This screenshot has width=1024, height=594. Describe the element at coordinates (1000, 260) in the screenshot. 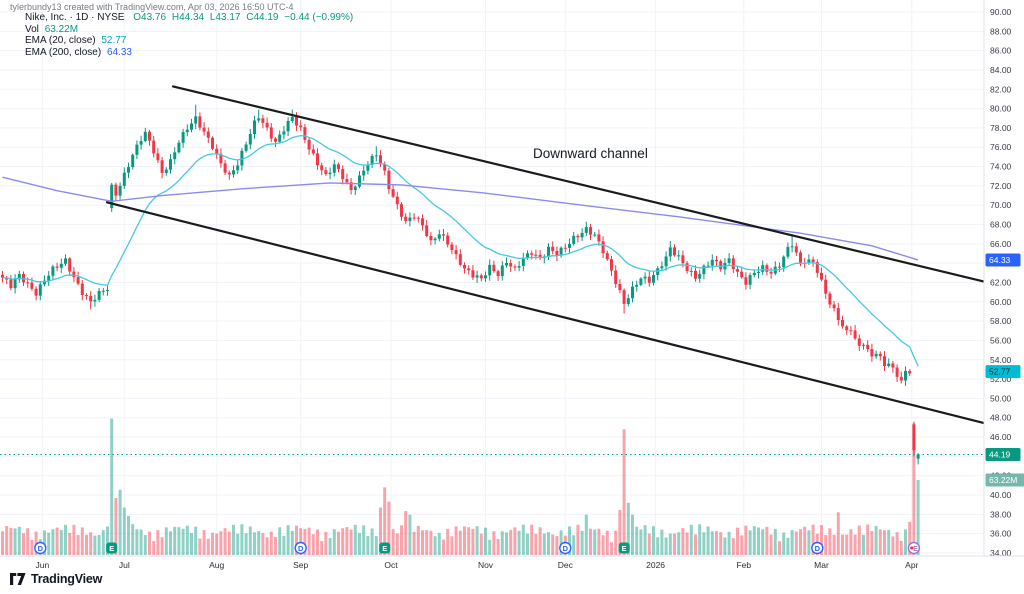

I see `svg-text: 64.33` at that location.